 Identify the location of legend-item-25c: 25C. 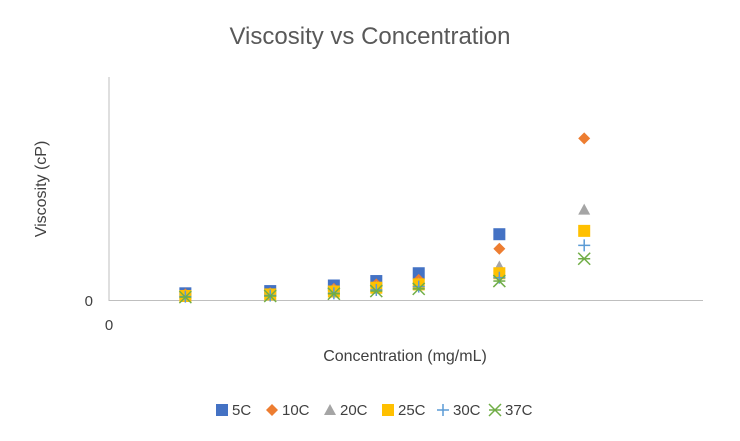
(404, 410).